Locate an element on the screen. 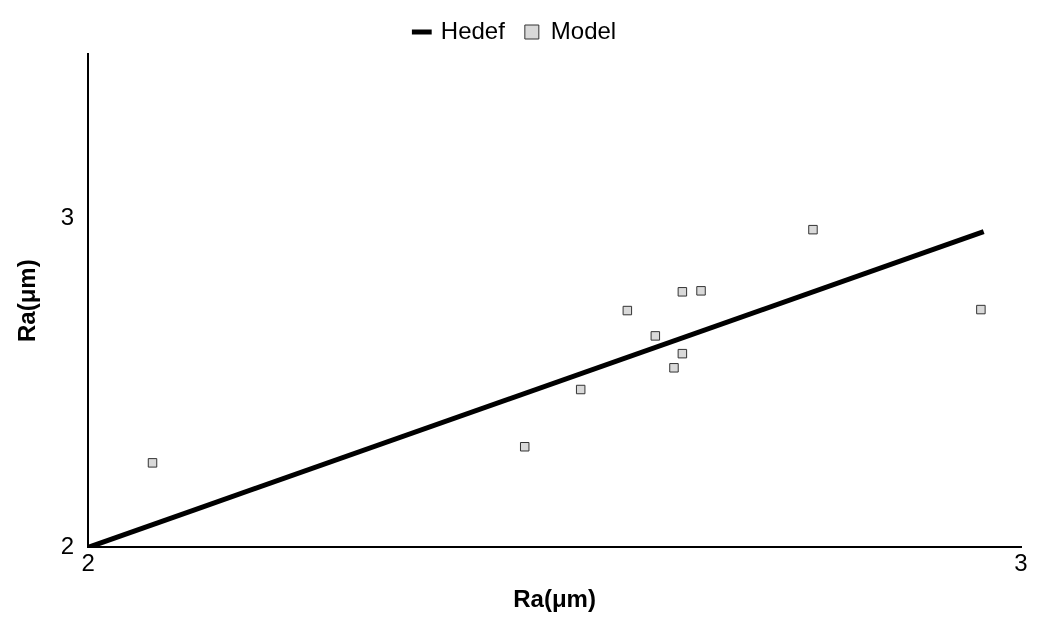 Image resolution: width=1041 pixels, height=624 pixels. legend-label: Hedef is located at coordinates (473, 30).